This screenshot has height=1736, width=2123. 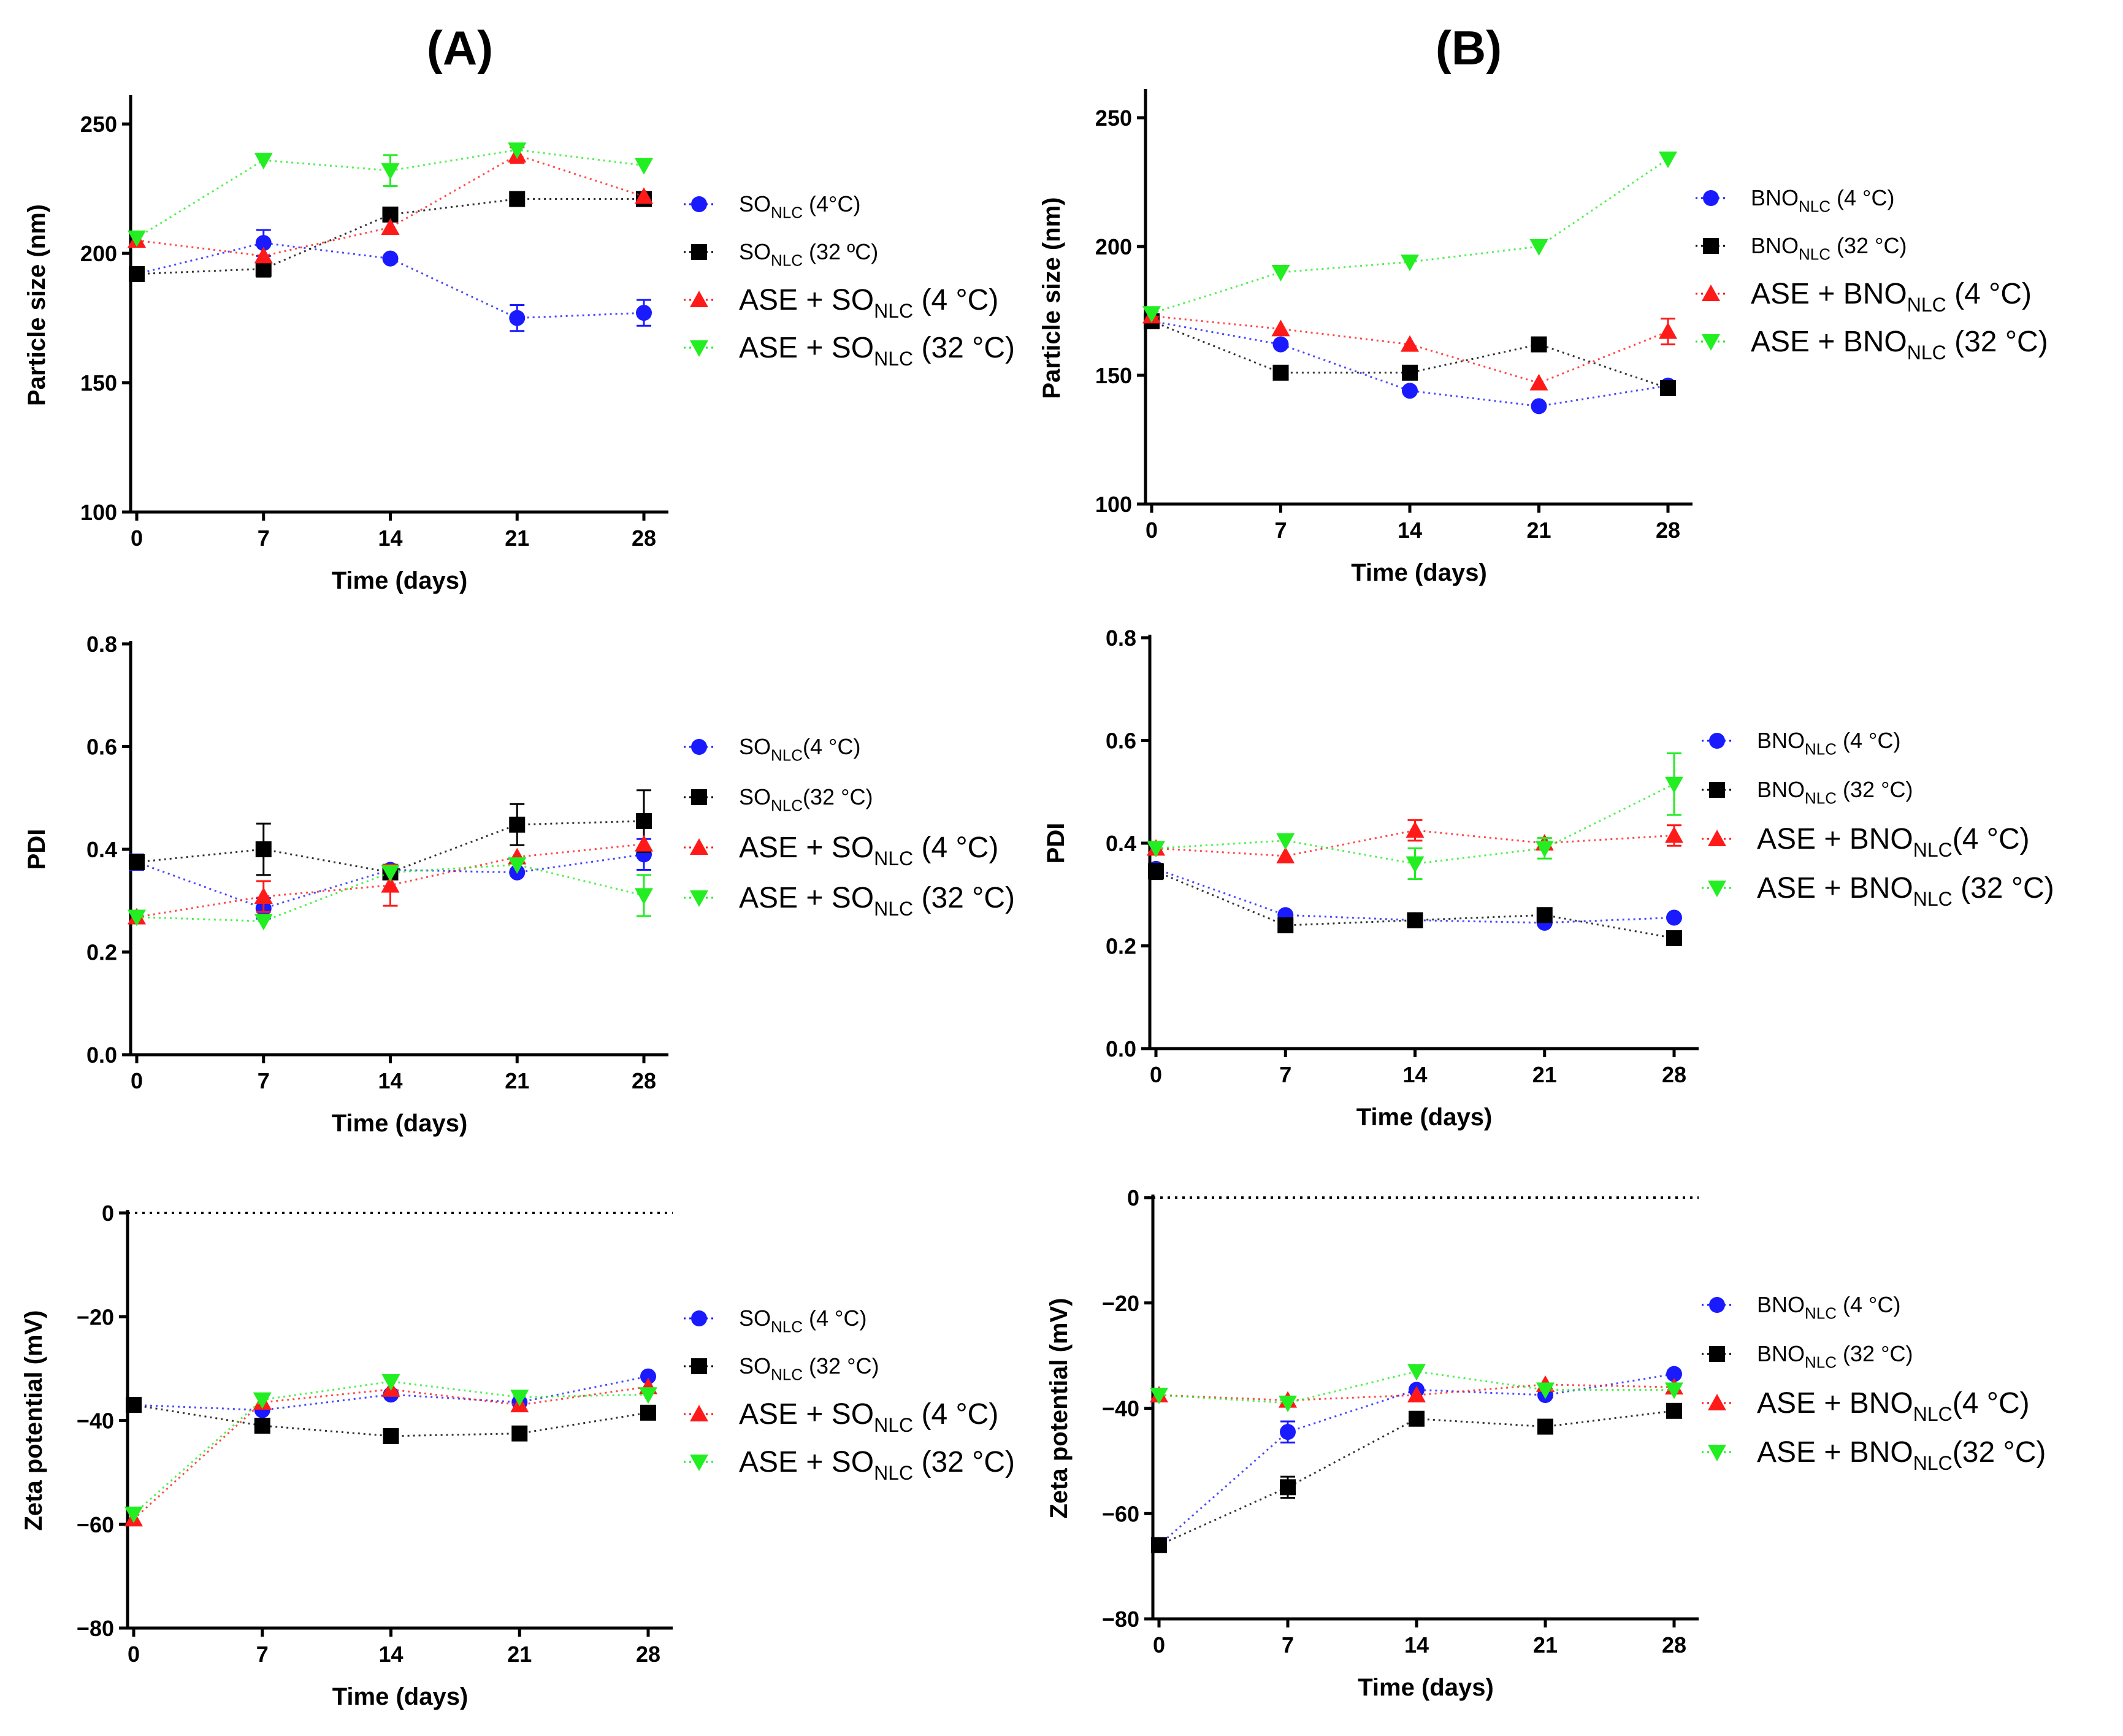 I want to click on x-axis-label: Time (days), so click(x=1424, y=1117).